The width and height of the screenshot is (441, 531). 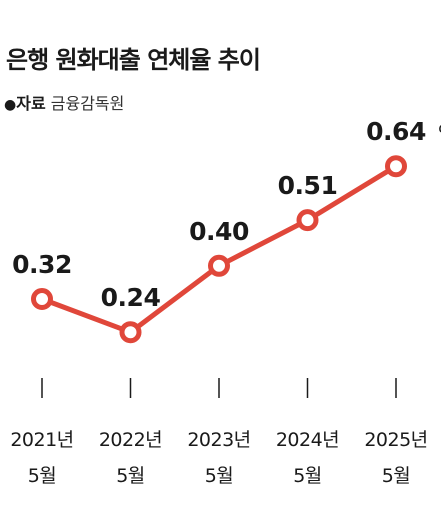 What do you see at coordinates (87, 103) in the screenshot?
I see `source-name: 금융감독원` at bounding box center [87, 103].